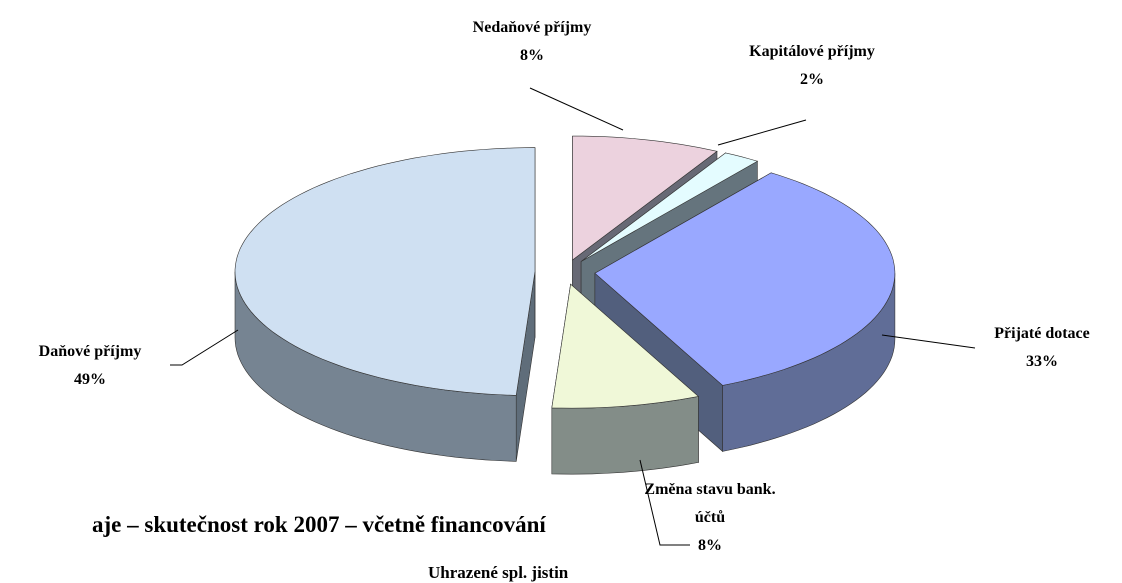 The width and height of the screenshot is (1122, 583). Describe the element at coordinates (1042, 333) in the screenshot. I see `label-name: Přijaté dotace` at that location.